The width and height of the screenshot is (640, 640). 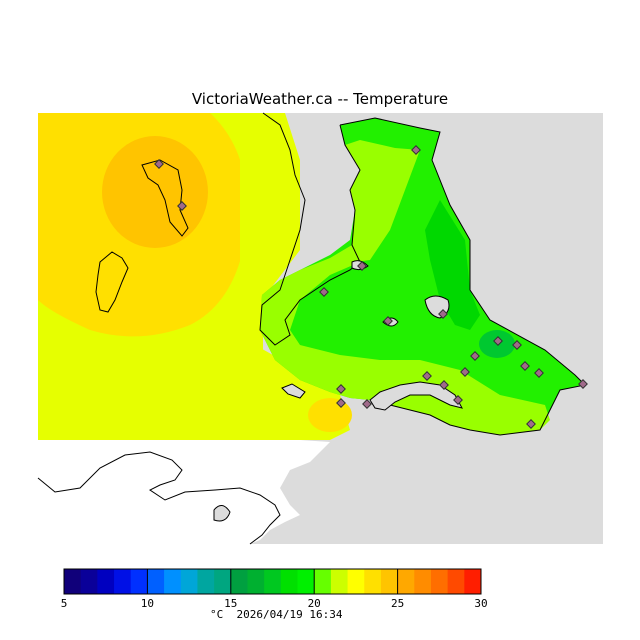 What do you see at coordinates (314, 603) in the screenshot?
I see `legend-tick-label: 20` at bounding box center [314, 603].